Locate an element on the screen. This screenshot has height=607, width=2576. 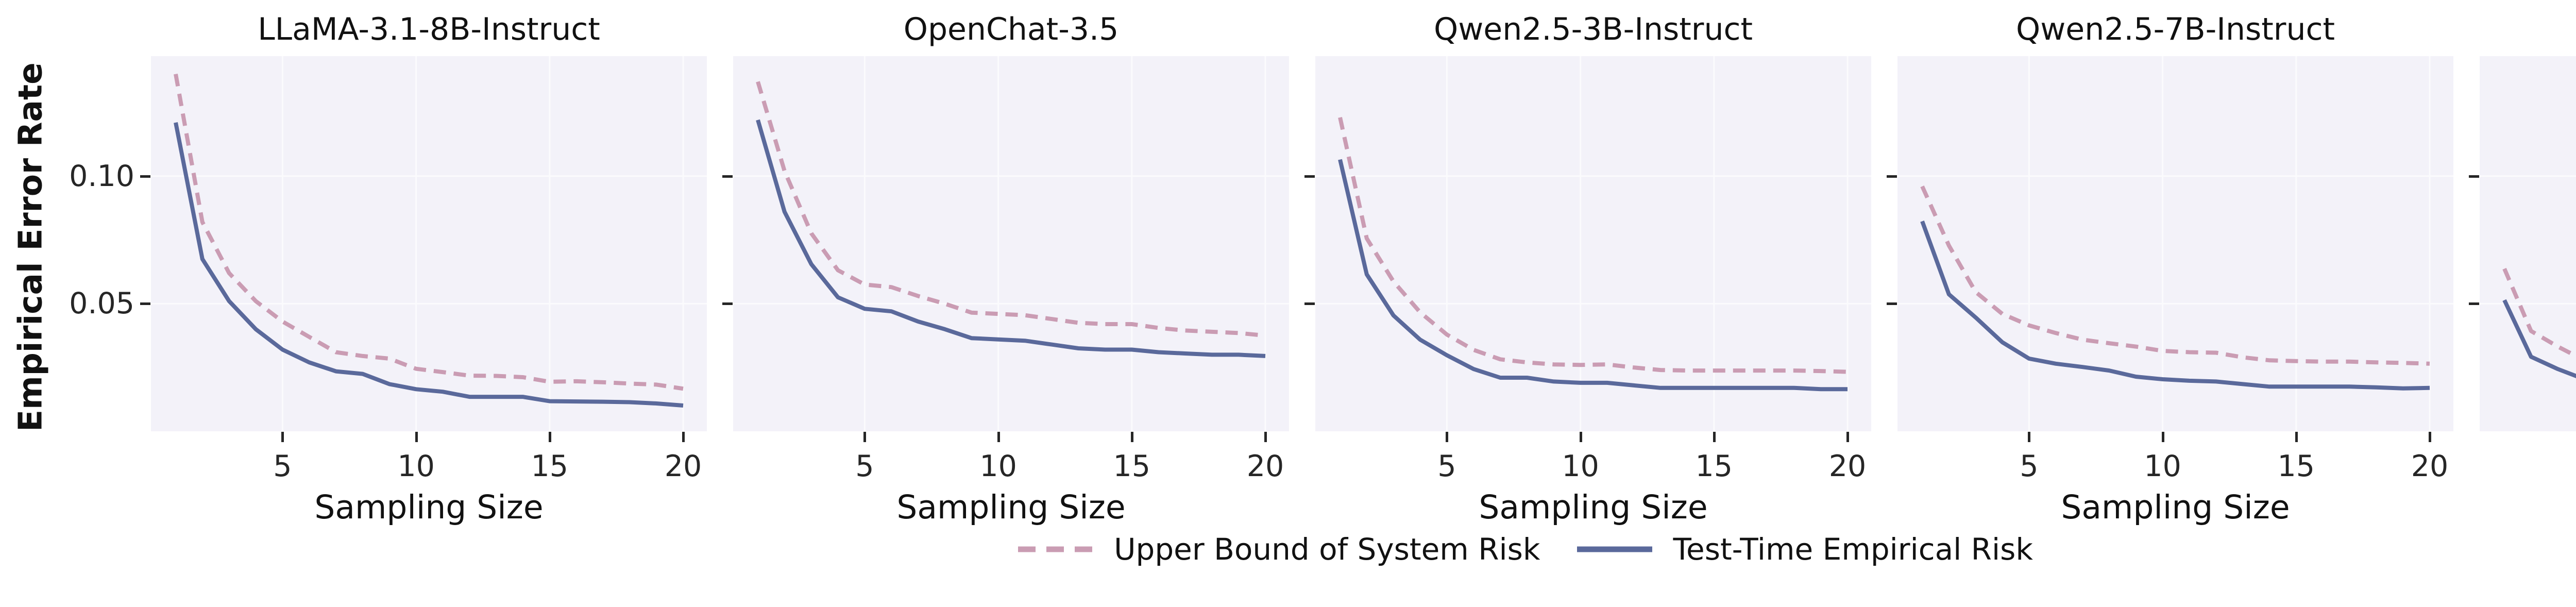
subplot-title: LLaMA-3.1-8B-Instruct is located at coordinates (429, 29).